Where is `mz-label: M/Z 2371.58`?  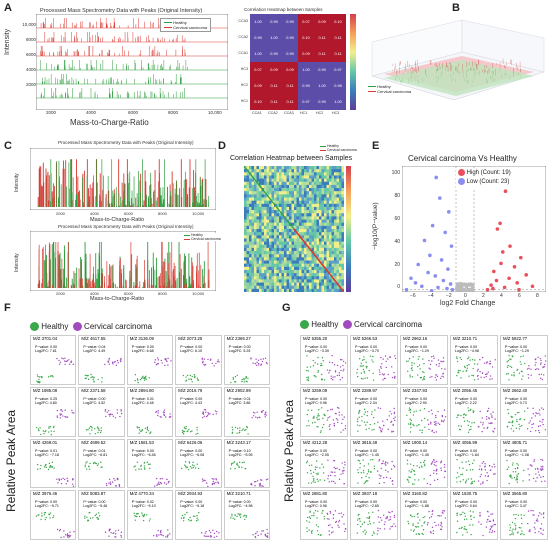
mz-label: M/Z 2371.58 is located at coordinates (93, 390).